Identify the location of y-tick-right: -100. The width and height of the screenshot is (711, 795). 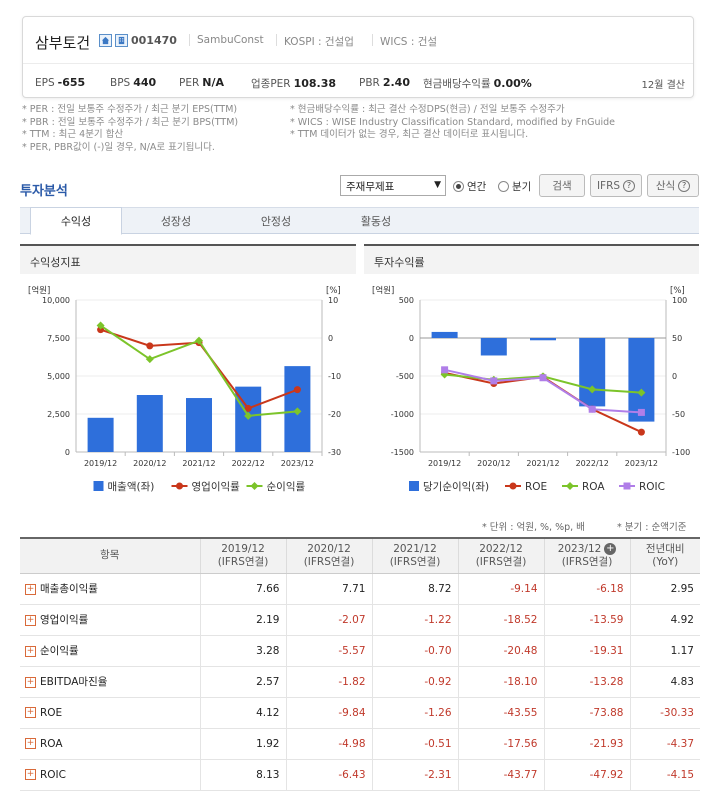
(681, 452).